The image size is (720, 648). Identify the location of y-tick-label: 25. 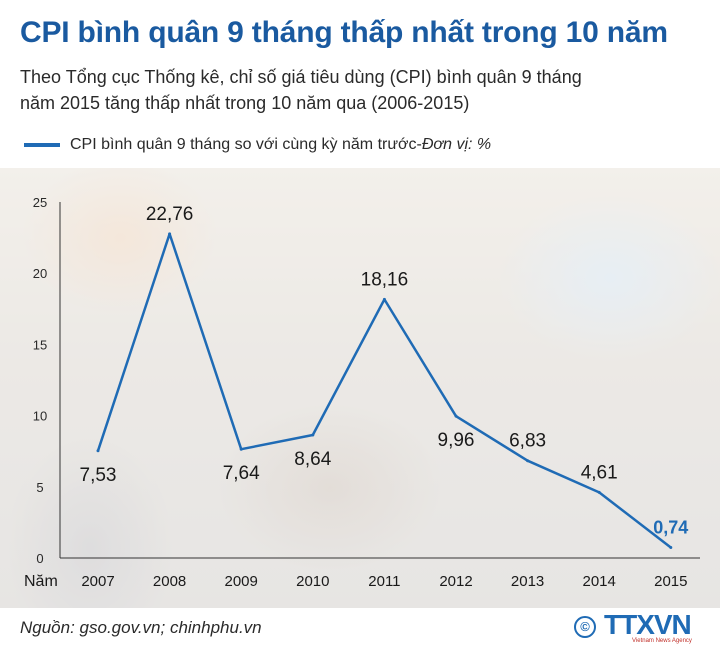
(40, 202).